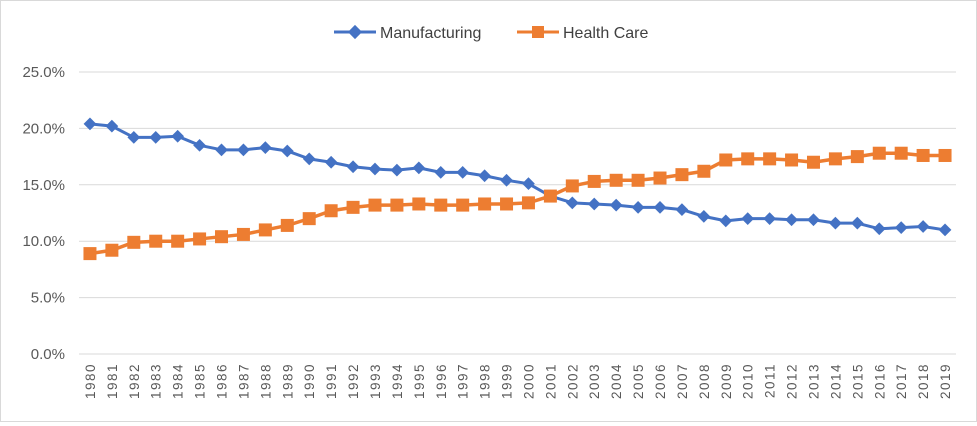 The image size is (977, 426). I want to click on x-tick-label: 2002, so click(572, 381).